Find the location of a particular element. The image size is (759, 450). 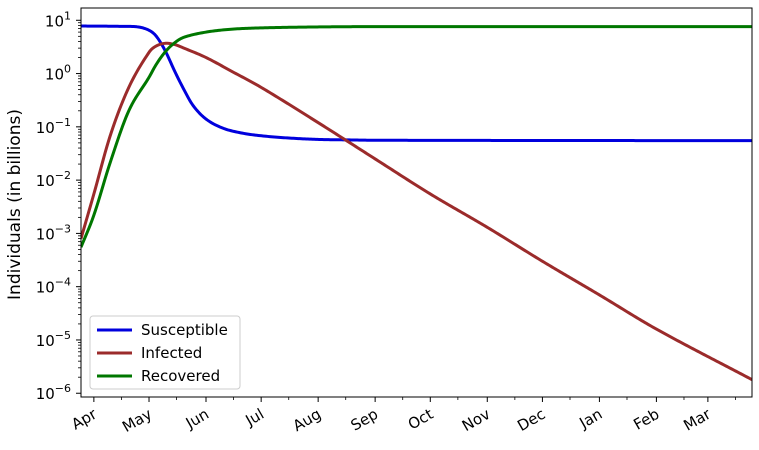

legend-label-susceptible: Susceptible is located at coordinates (184, 330).